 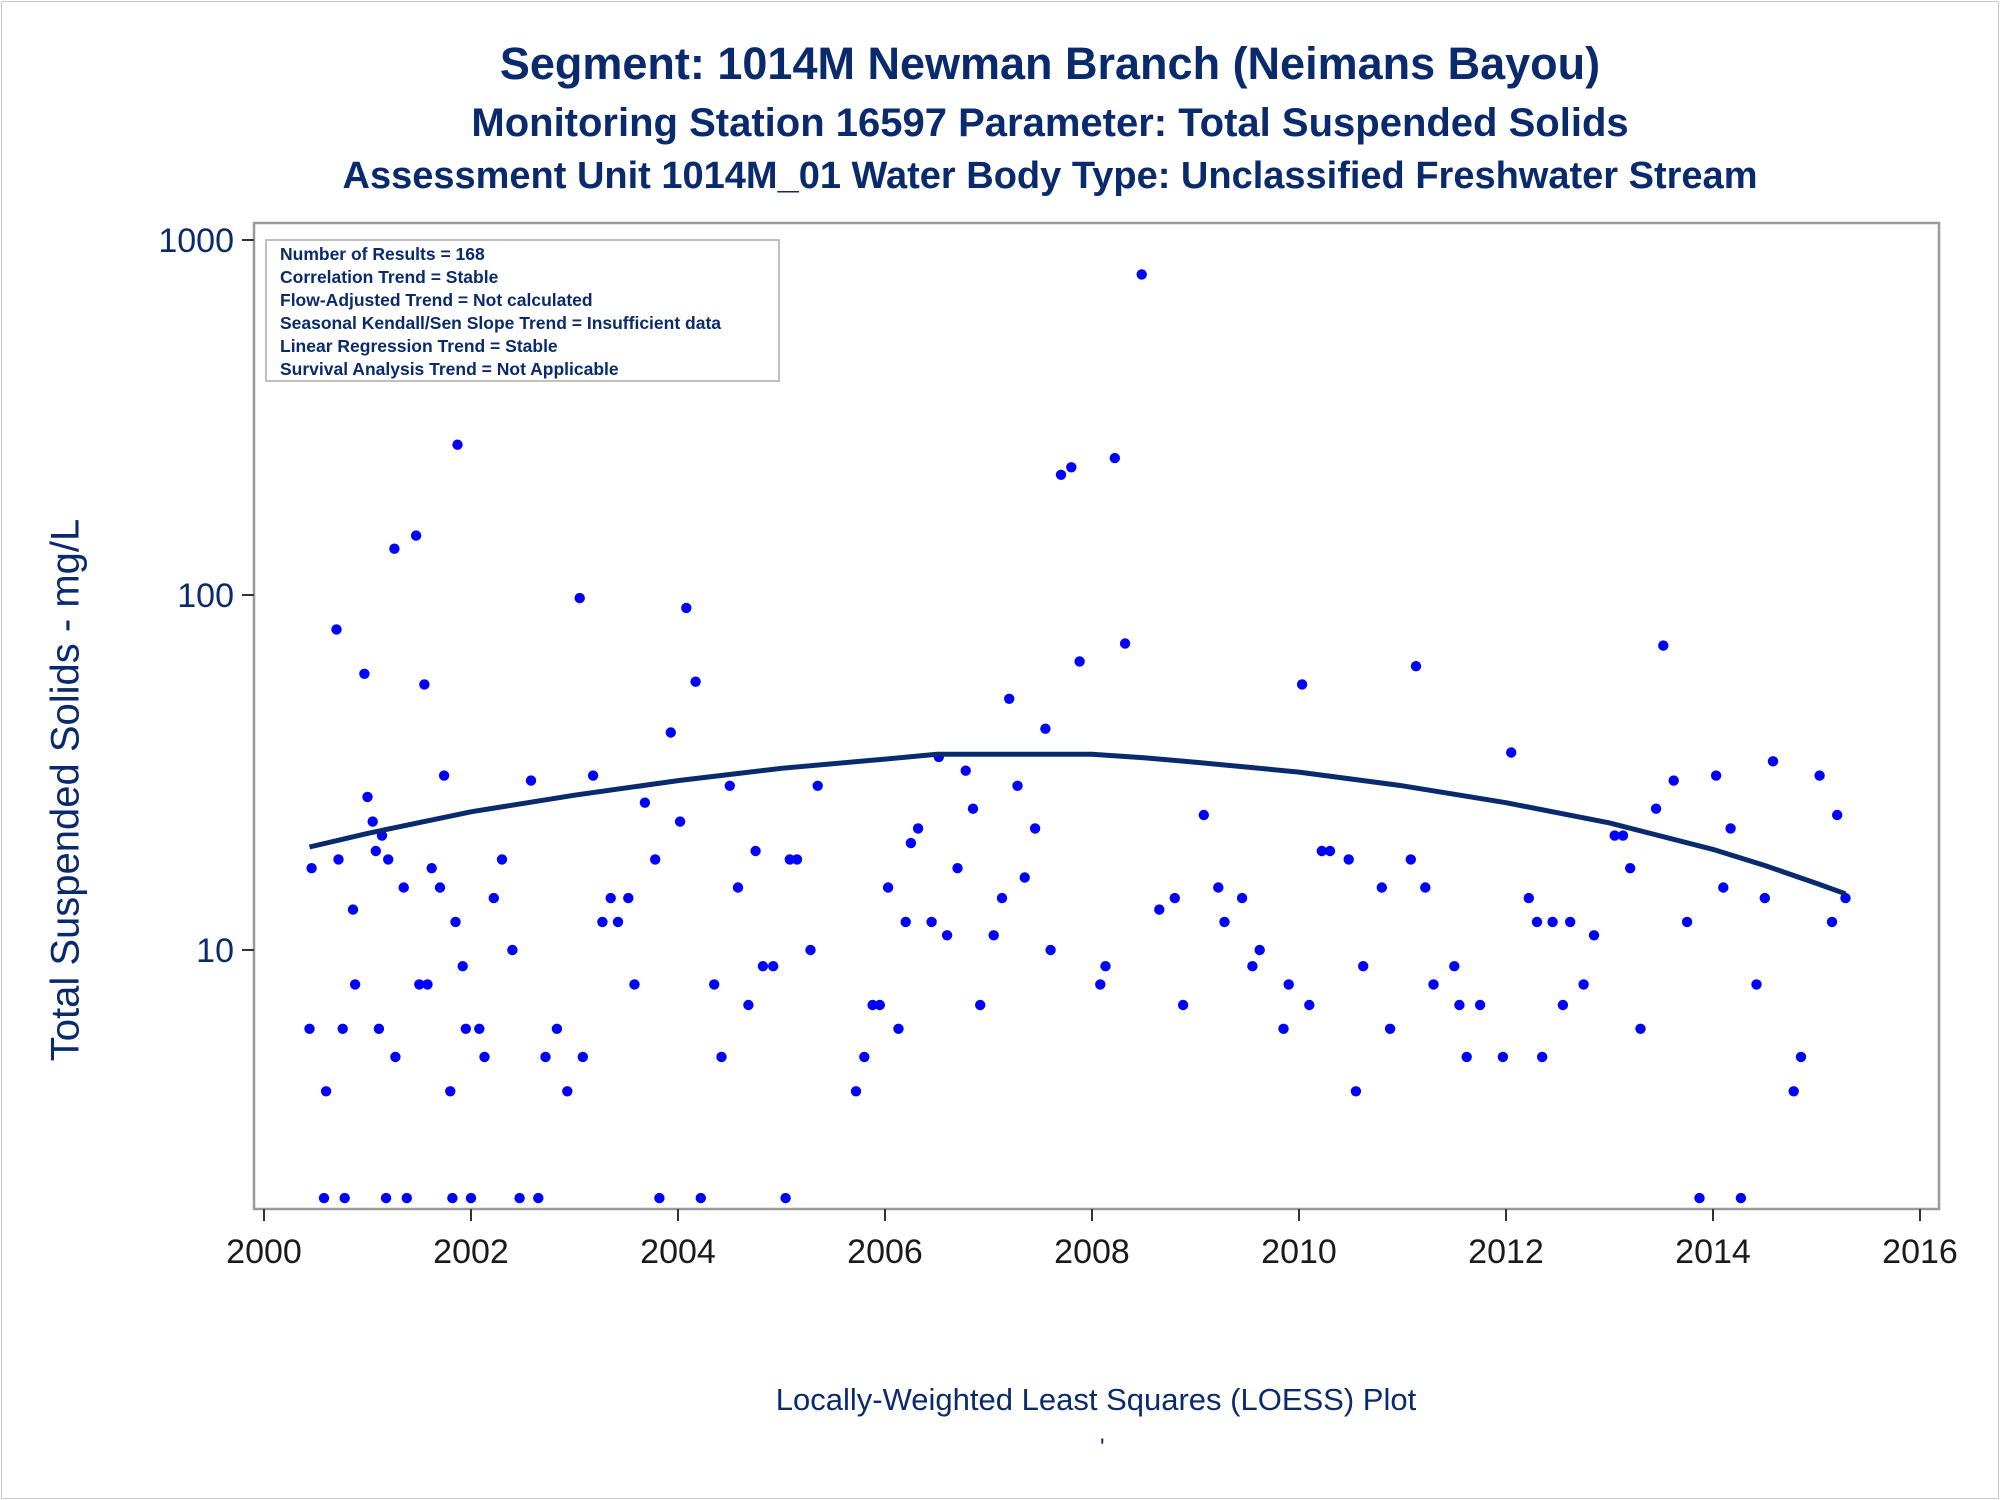 I want to click on x-tick-label-2012: 2012, so click(x=1506, y=1252).